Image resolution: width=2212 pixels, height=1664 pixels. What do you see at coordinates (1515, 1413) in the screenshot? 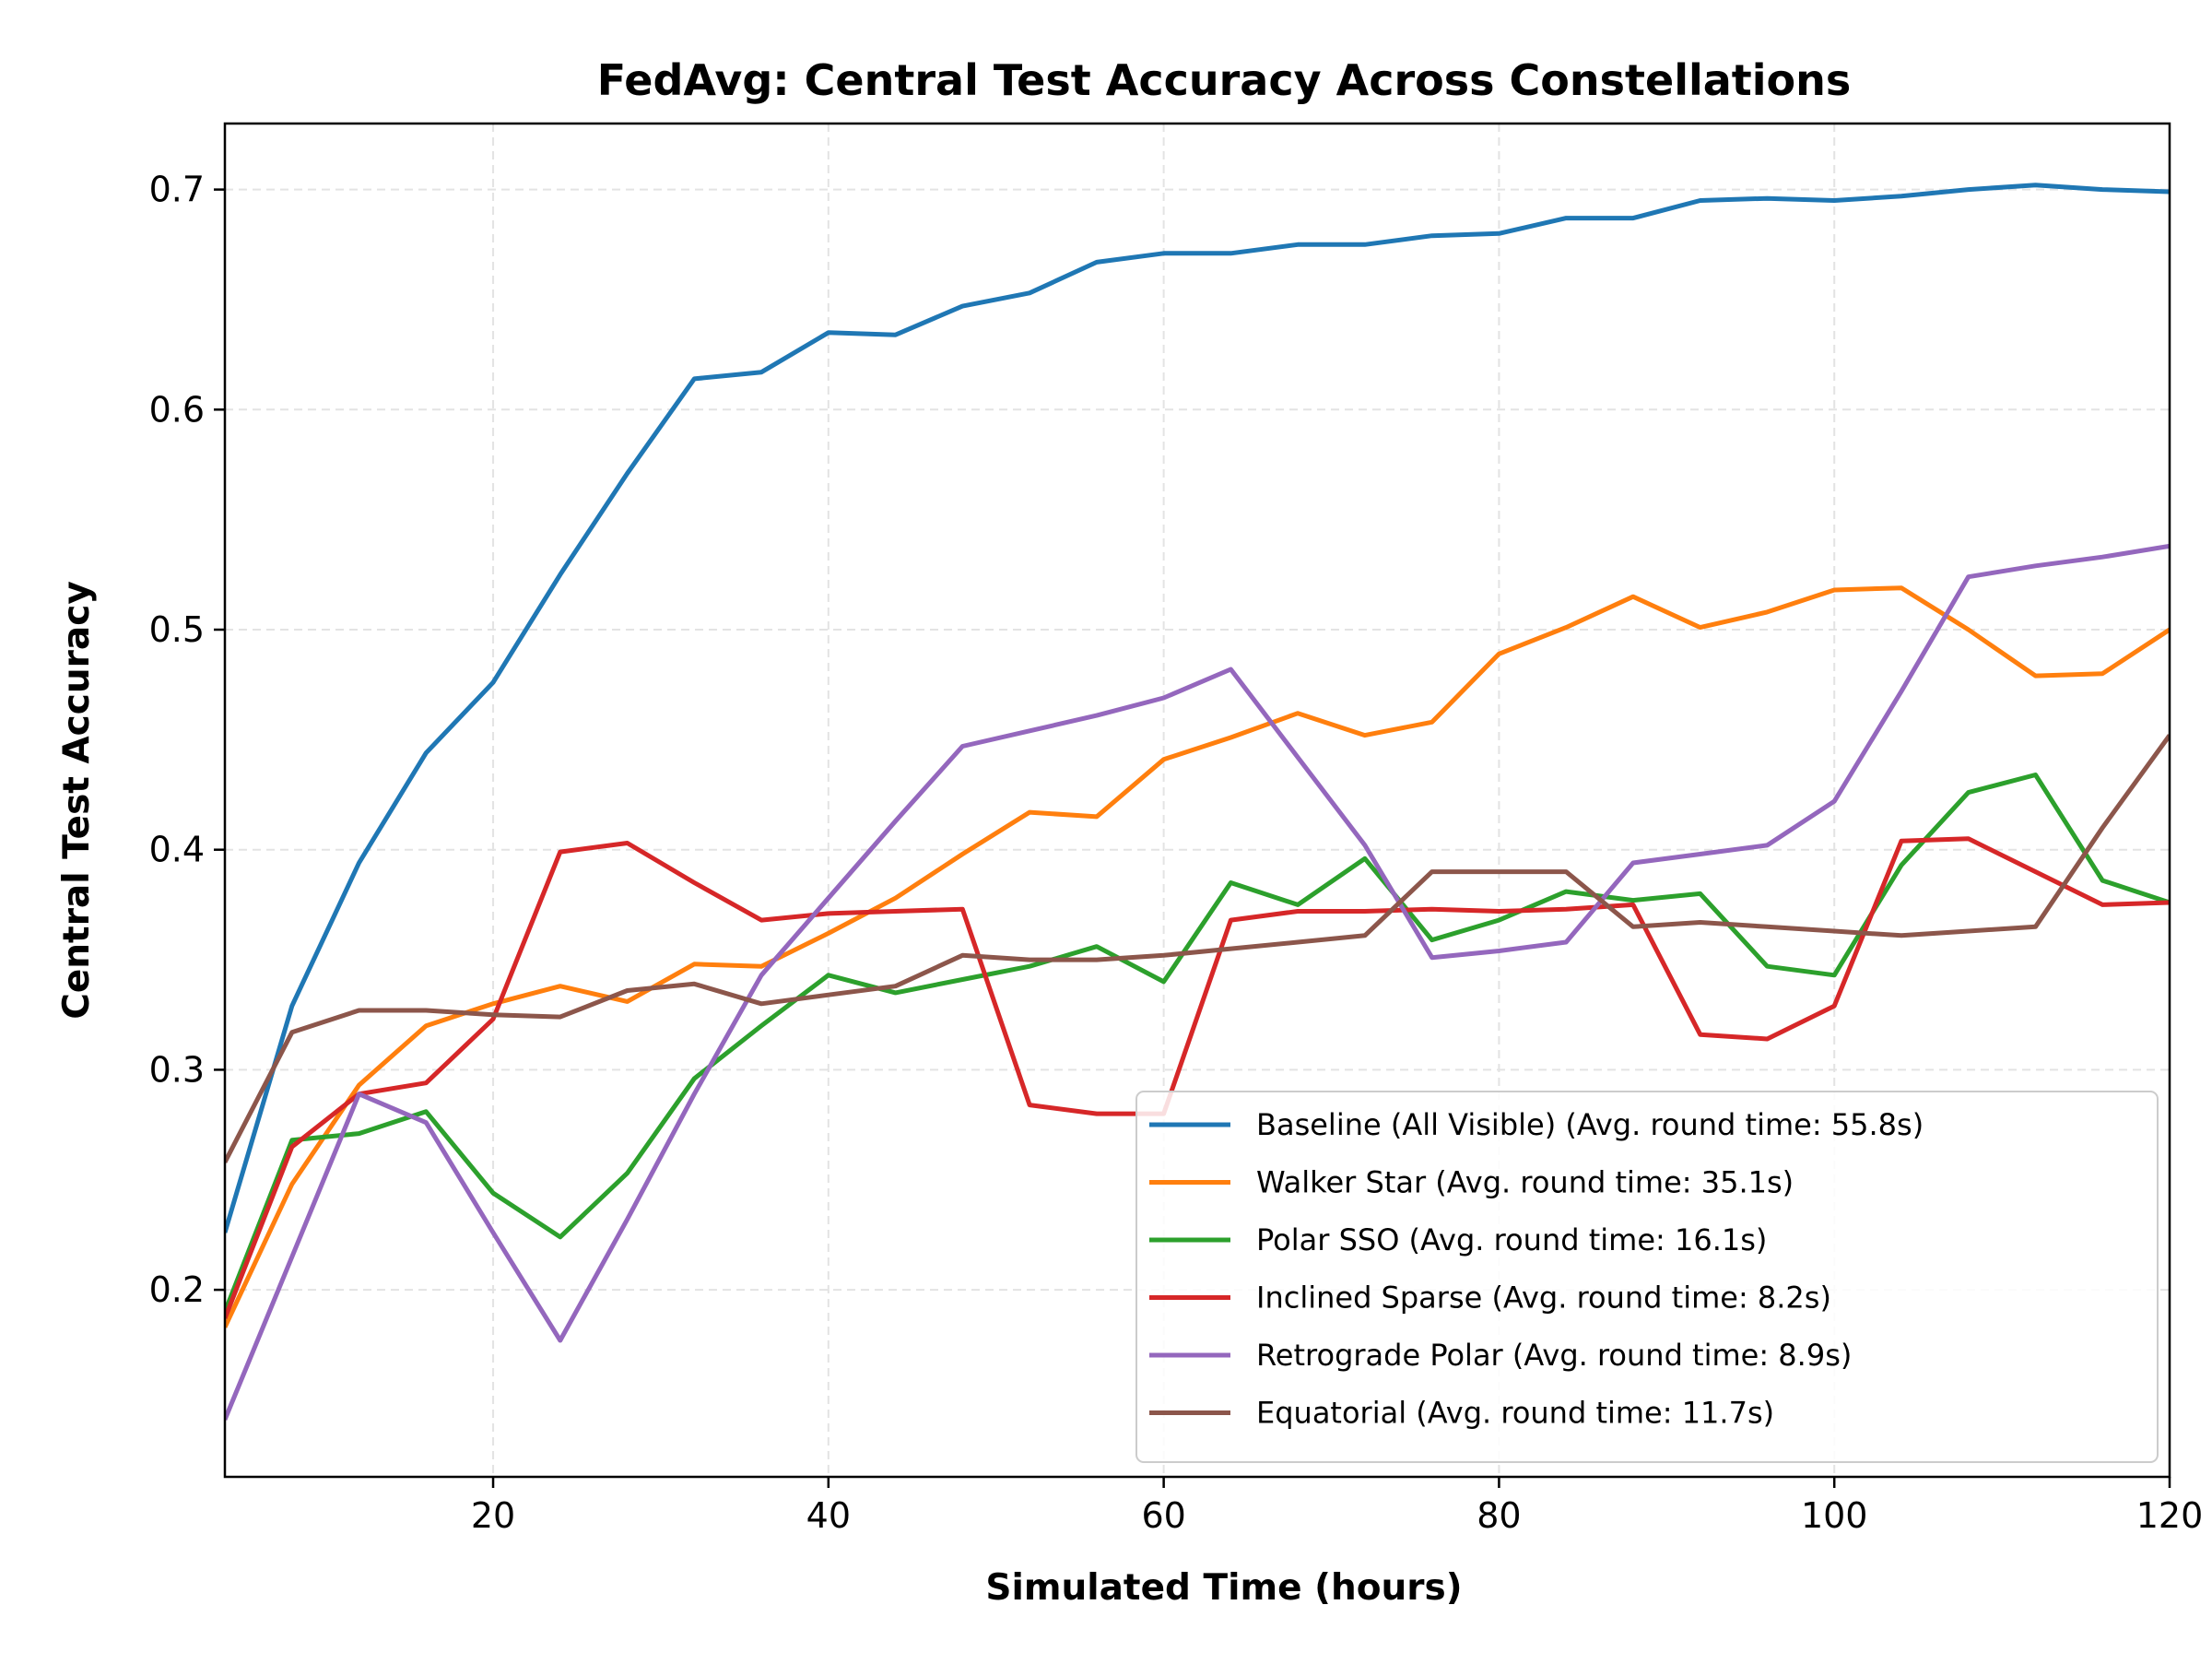
I see `legend-label: Equatorial (Avg. round time: 11.7s)` at bounding box center [1515, 1413].